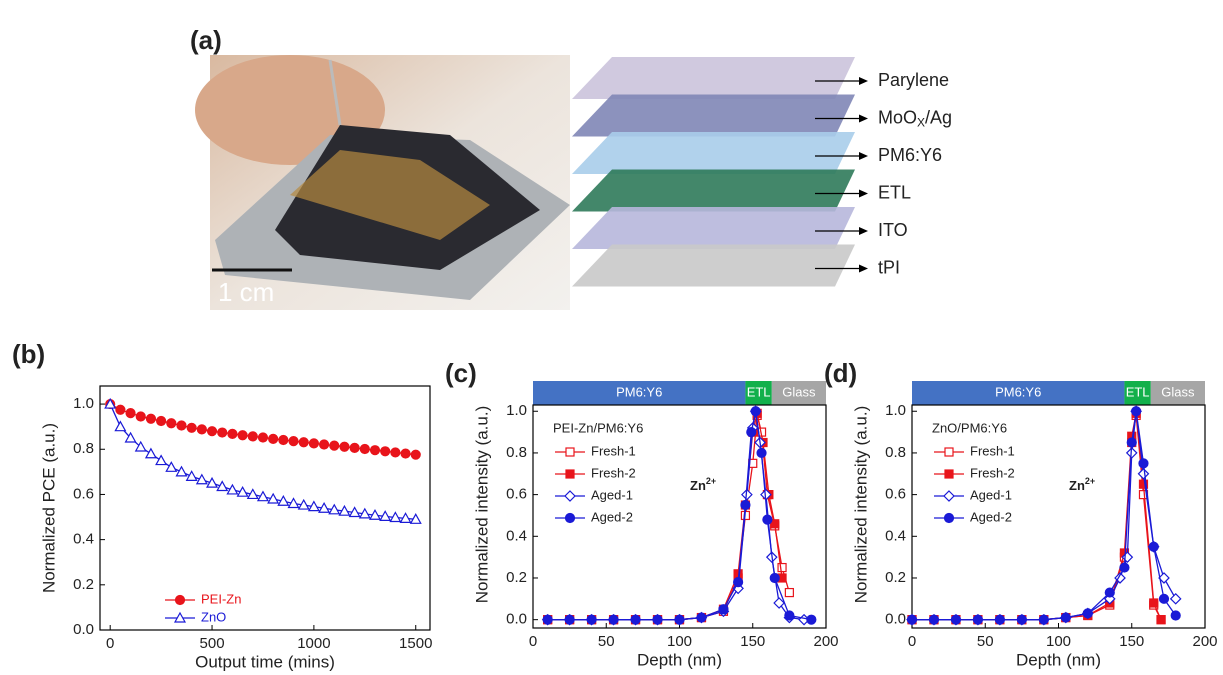  Describe the element at coordinates (860, 504) in the screenshot. I see `y-axis-label: Normalized intensity (a.u.)` at that location.